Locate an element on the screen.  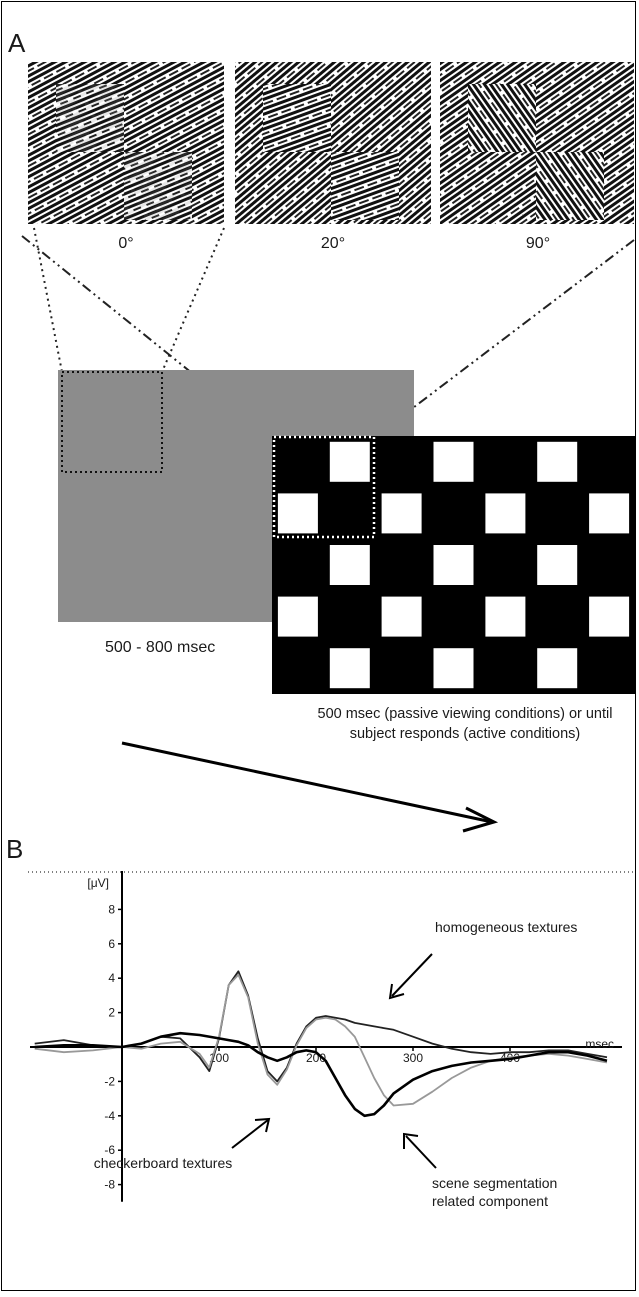
y-tick-label: -6 is located at coordinates (109, 1150).